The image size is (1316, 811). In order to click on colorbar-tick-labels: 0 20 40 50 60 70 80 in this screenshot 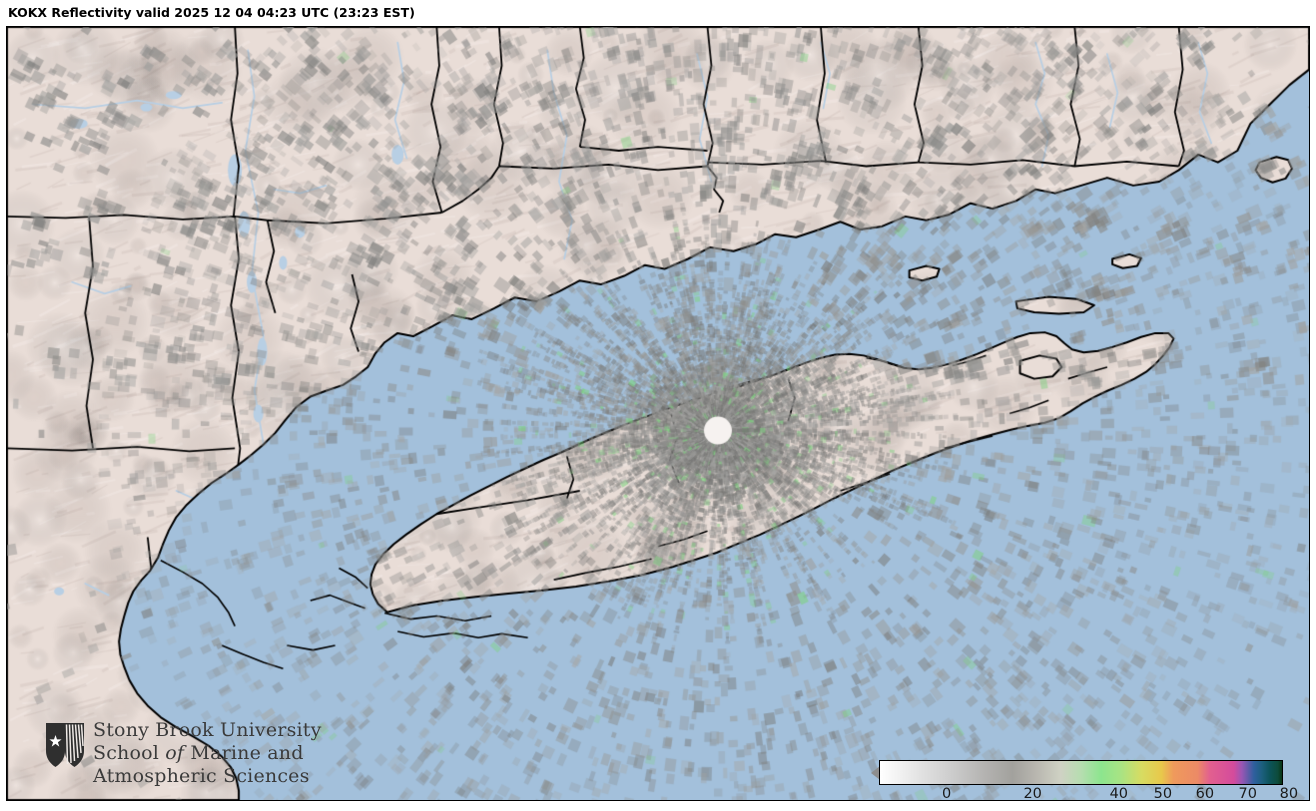, I will do `click(1084, 793)`.